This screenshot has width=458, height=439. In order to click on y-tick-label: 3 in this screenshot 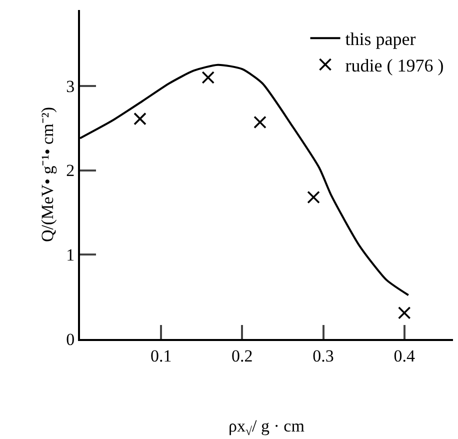, I will do `click(70, 86)`.